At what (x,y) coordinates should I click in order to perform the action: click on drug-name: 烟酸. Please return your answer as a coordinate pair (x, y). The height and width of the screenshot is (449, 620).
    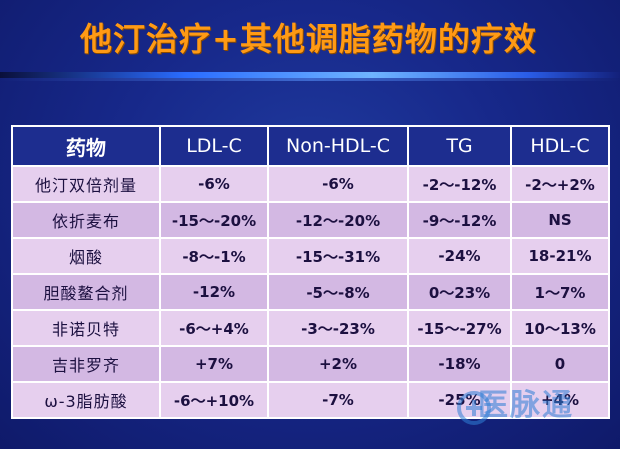
    Looking at the image, I should click on (86, 256).